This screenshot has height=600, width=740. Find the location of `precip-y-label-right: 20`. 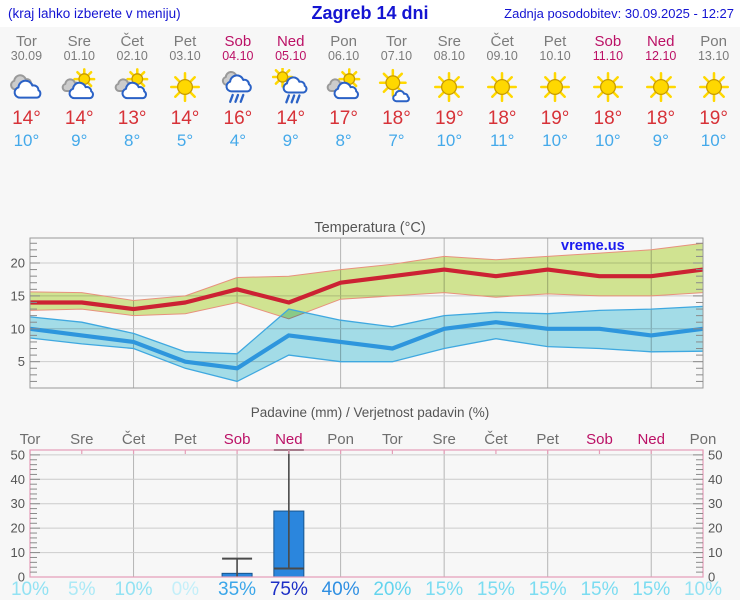

precip-y-label-right: 20 is located at coordinates (715, 528).